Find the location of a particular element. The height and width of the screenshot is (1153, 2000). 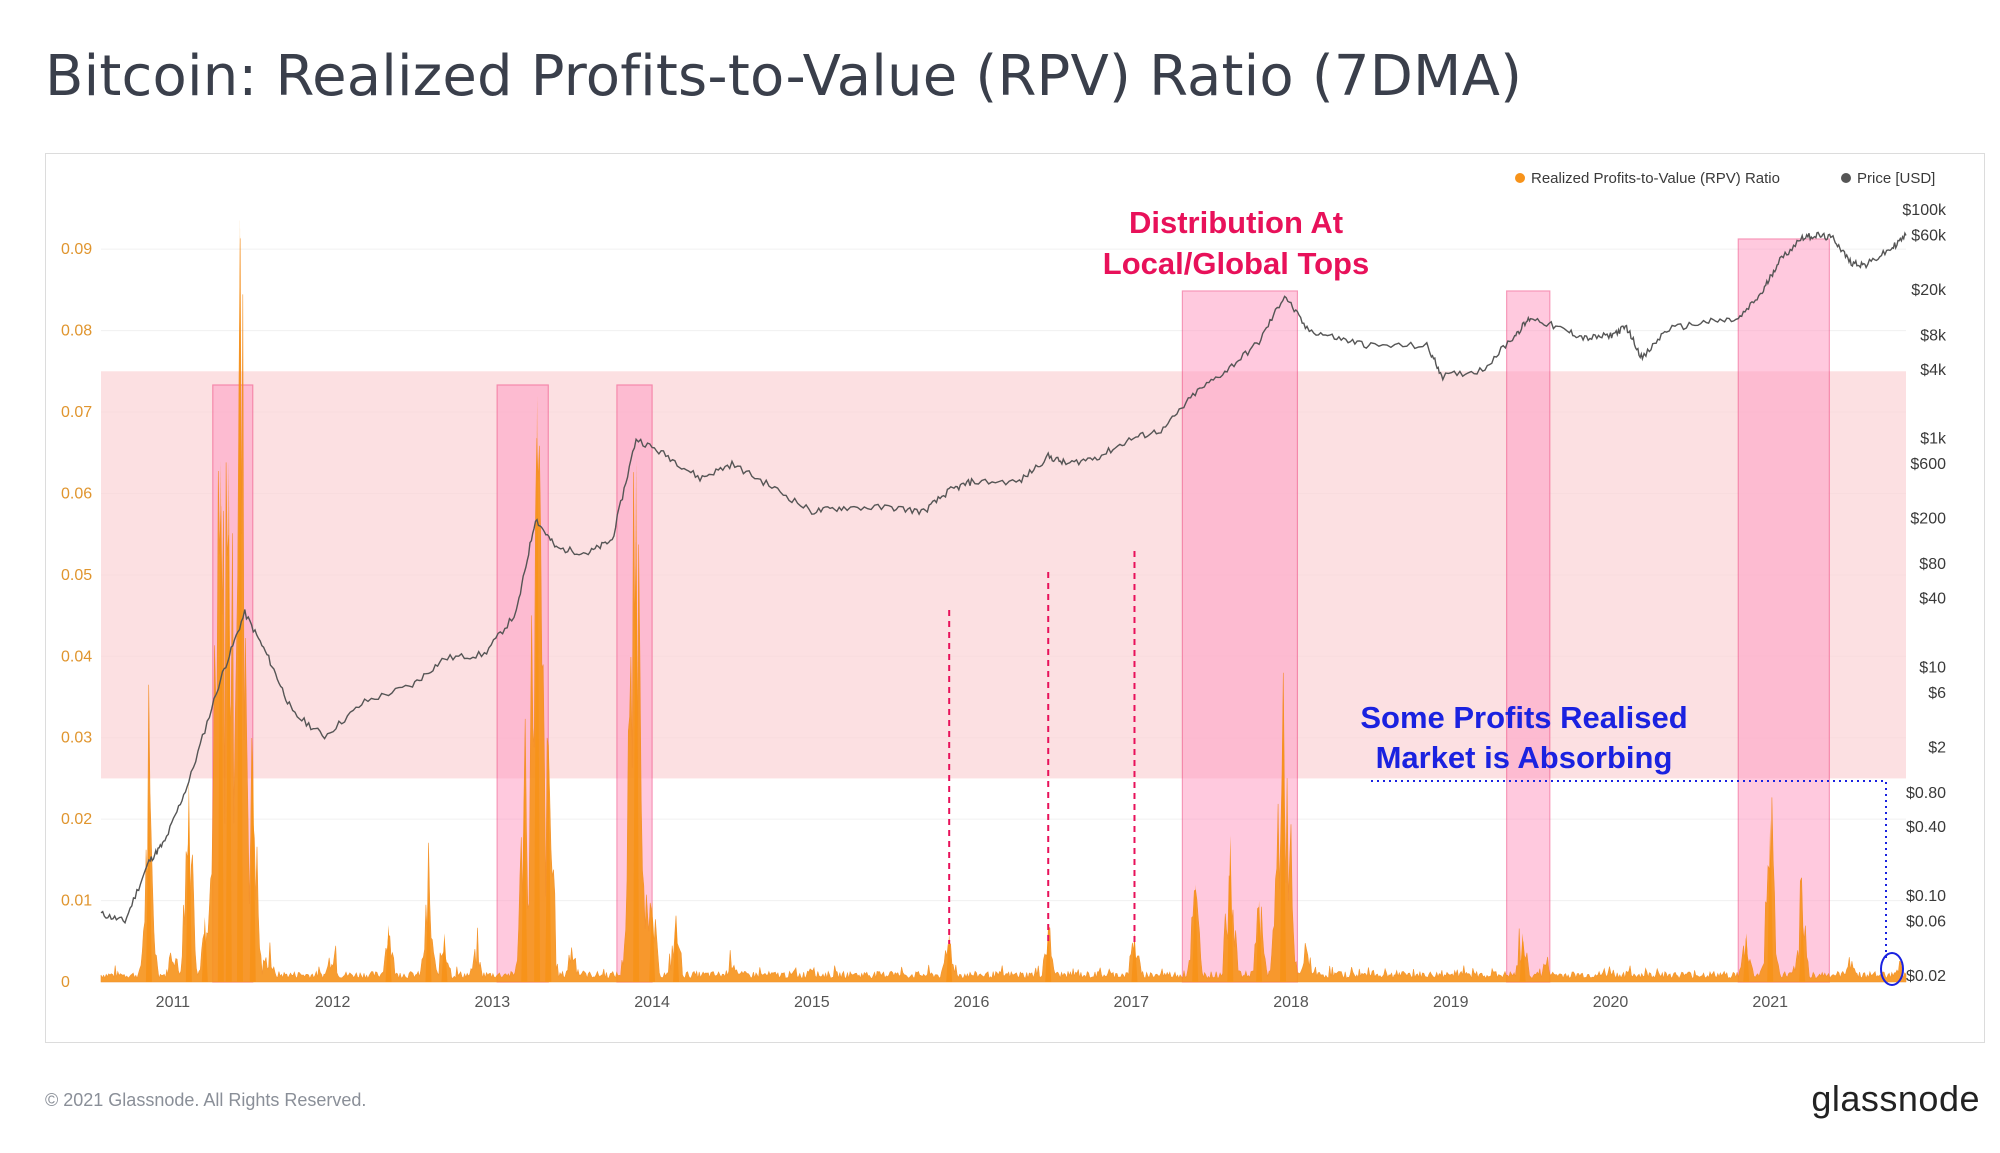

left-axis-tick: 0.02 is located at coordinates (76, 819).